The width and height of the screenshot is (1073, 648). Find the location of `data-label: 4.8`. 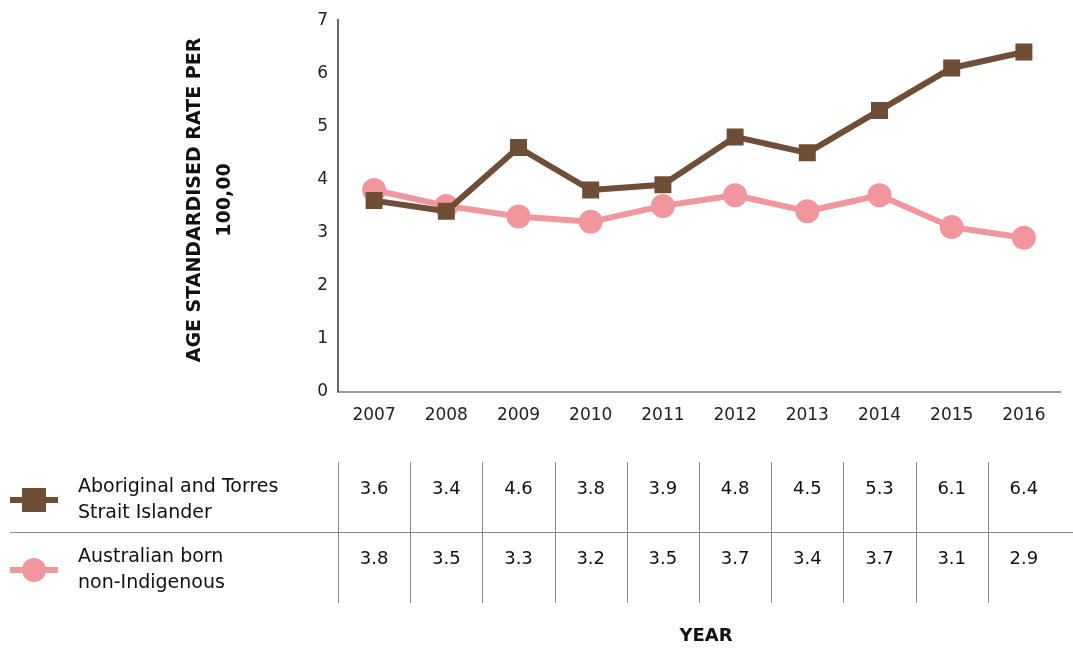

data-label: 4.8 is located at coordinates (735, 487).